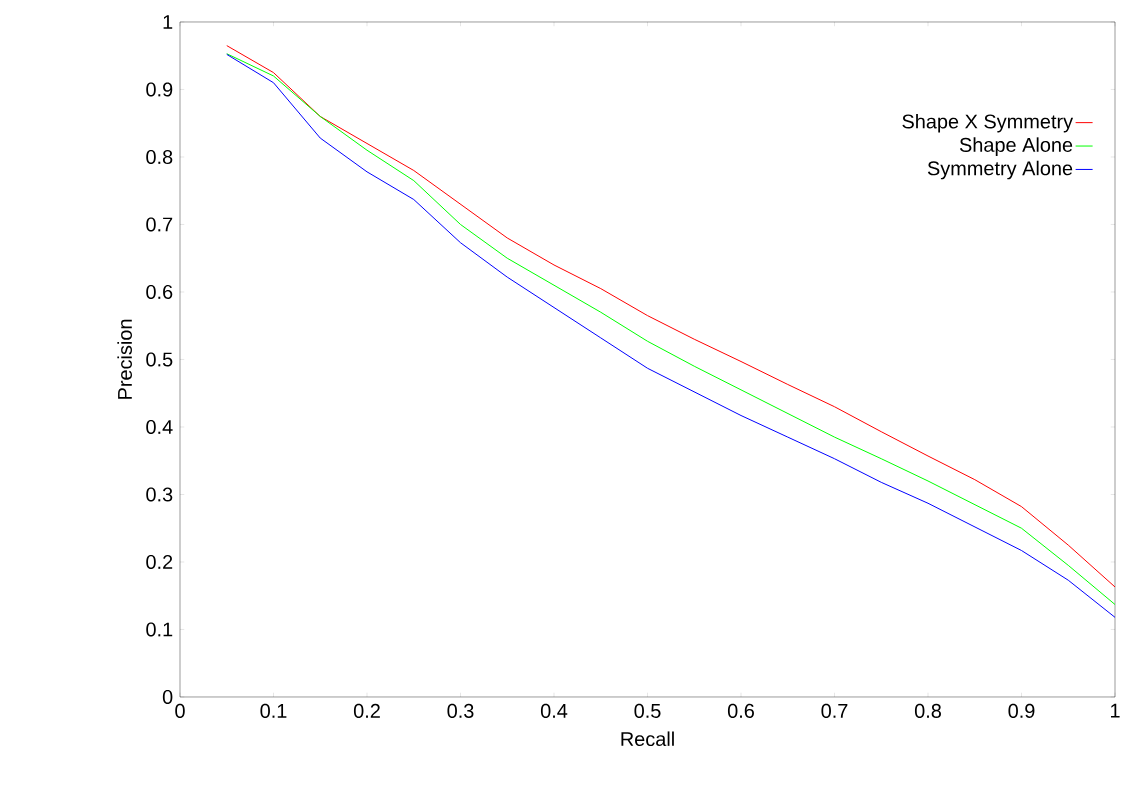 This screenshot has width=1130, height=804. I want to click on x-tick-label: 1, so click(1115, 710).